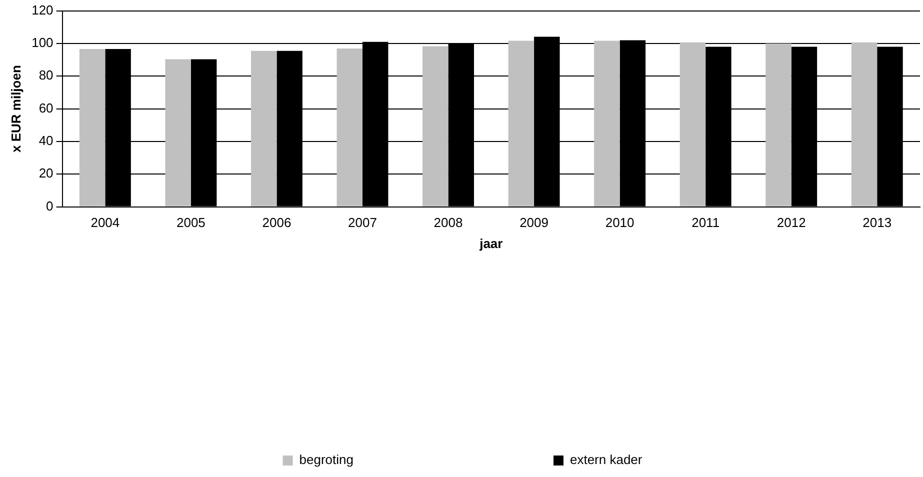 This screenshot has width=923, height=477. Describe the element at coordinates (277, 222) in the screenshot. I see `x-tick-label: 2006` at that location.